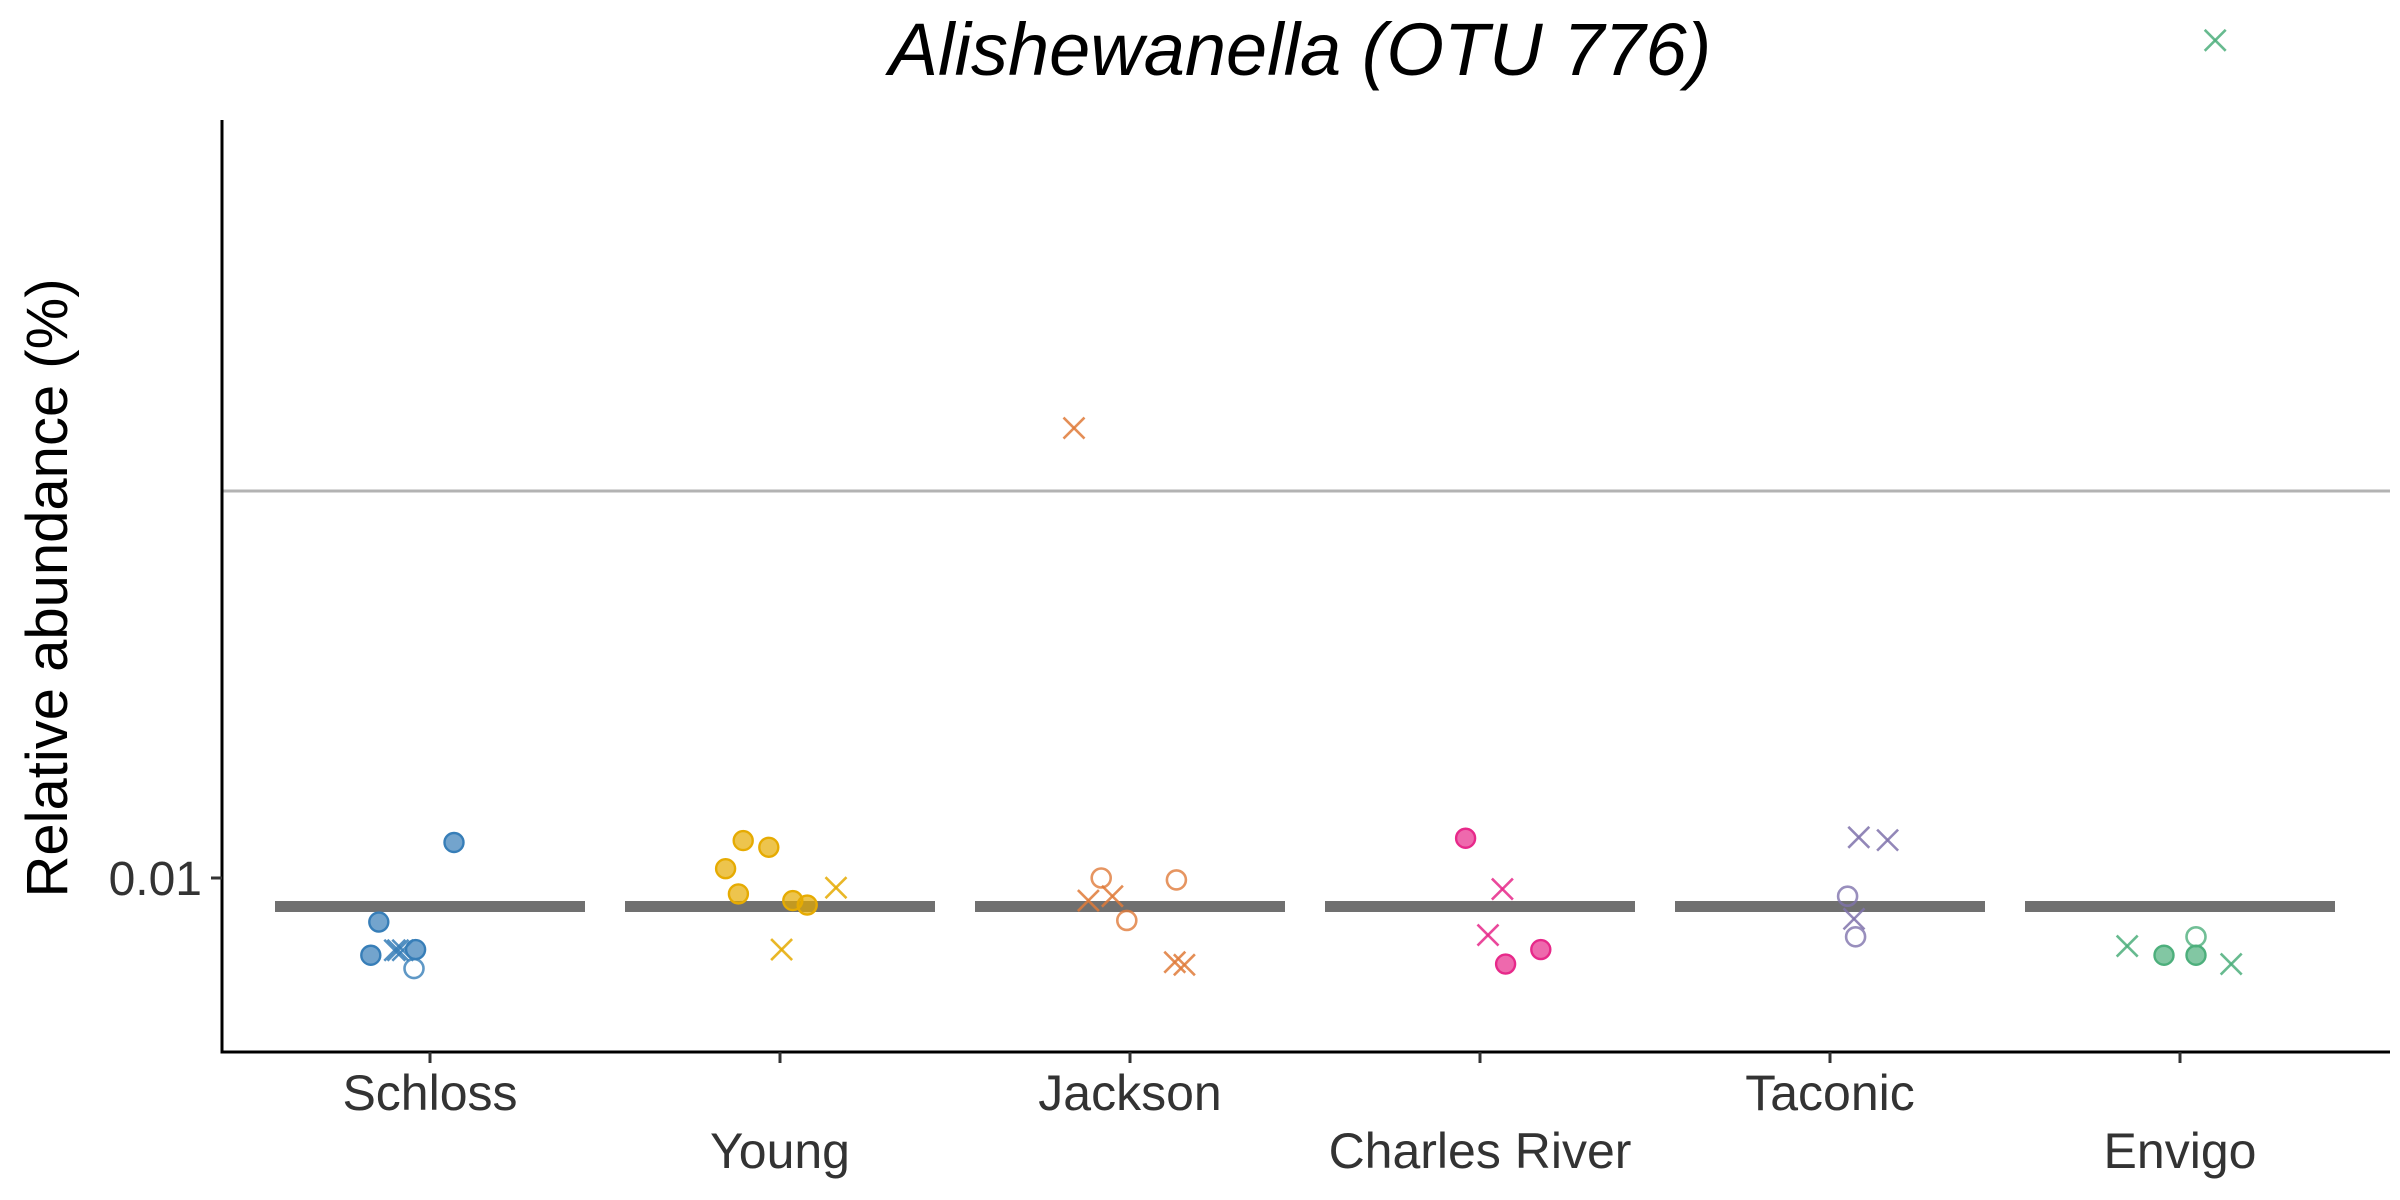  What do you see at coordinates (429, 1093) in the screenshot?
I see `x-category-label: Schloss` at bounding box center [429, 1093].